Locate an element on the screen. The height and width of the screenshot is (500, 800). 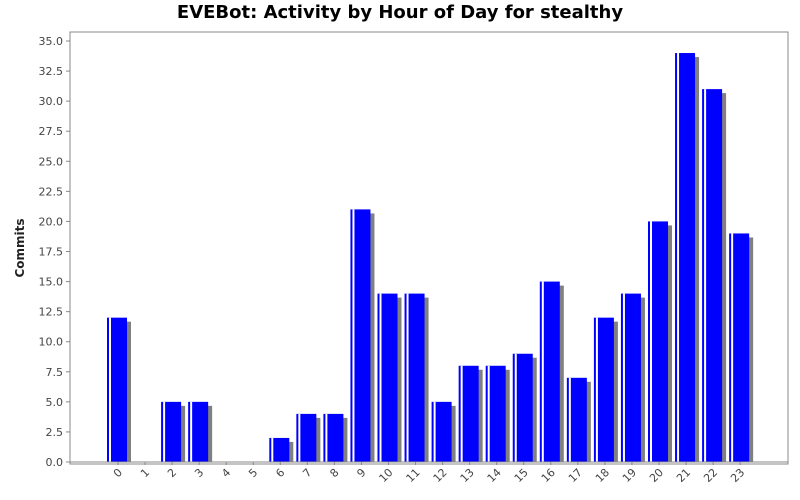
y-tick-label: 27.5 is located at coordinates (51, 131).